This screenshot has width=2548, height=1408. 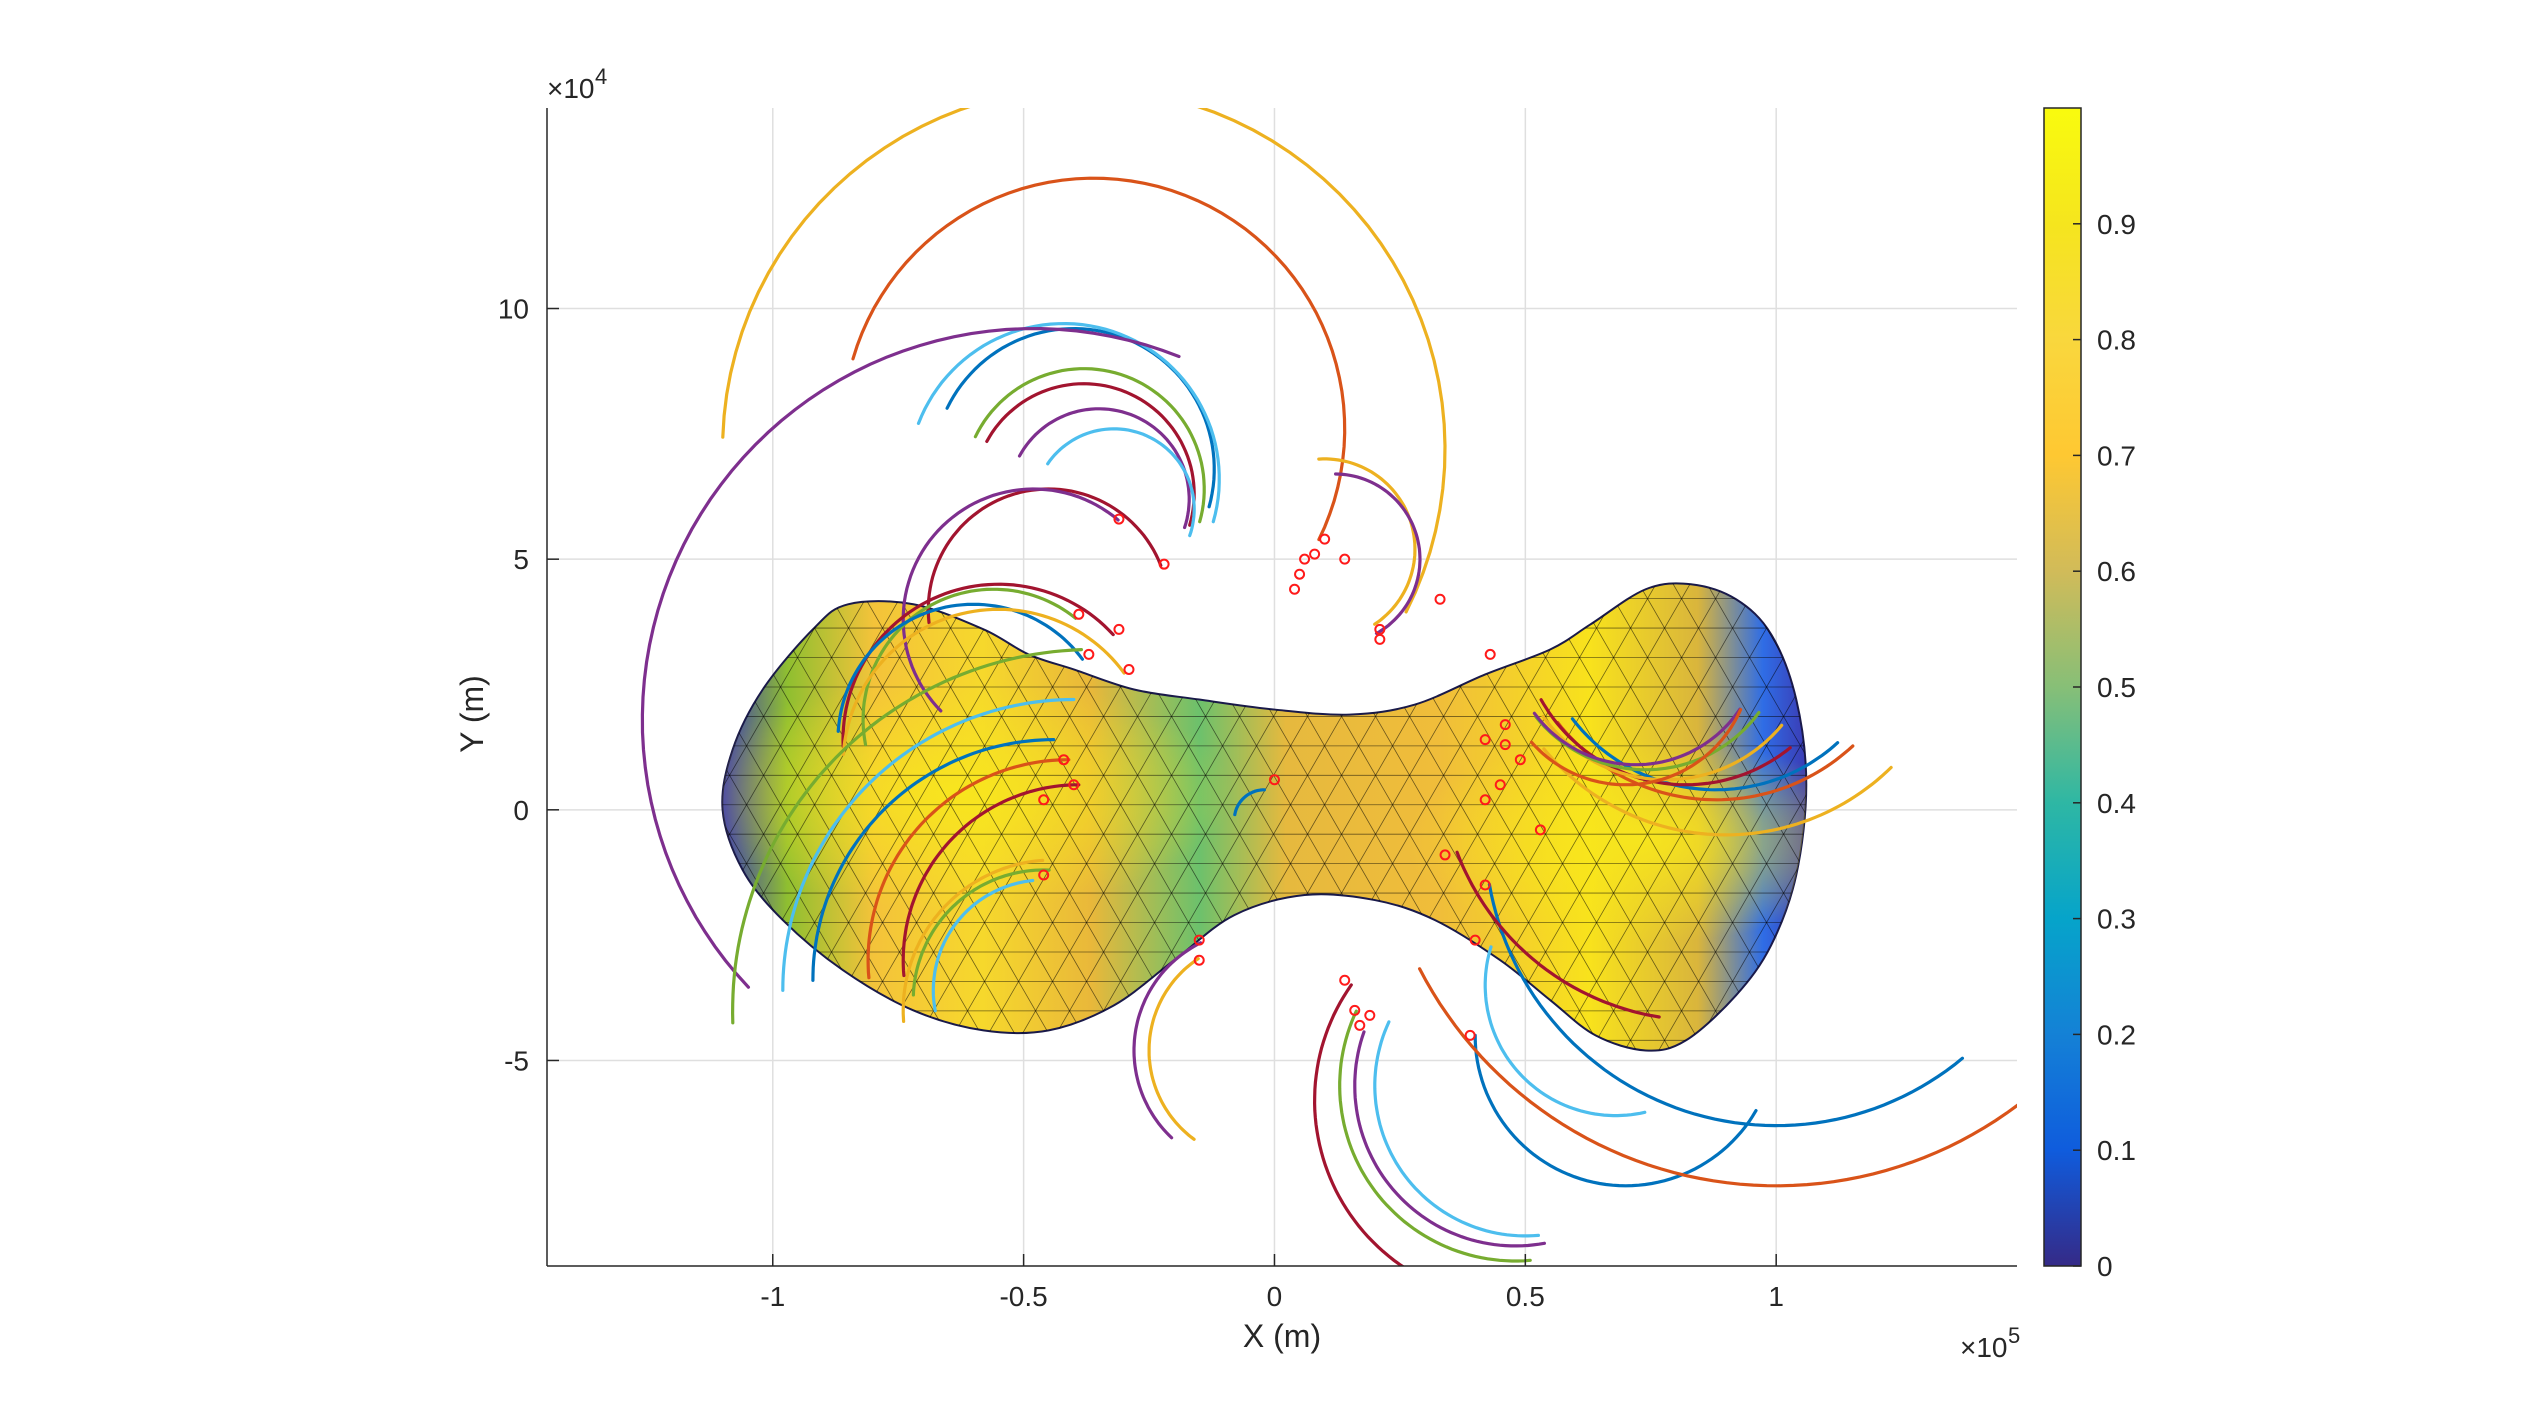 I want to click on y-exponent-power: 4, so click(x=601, y=76).